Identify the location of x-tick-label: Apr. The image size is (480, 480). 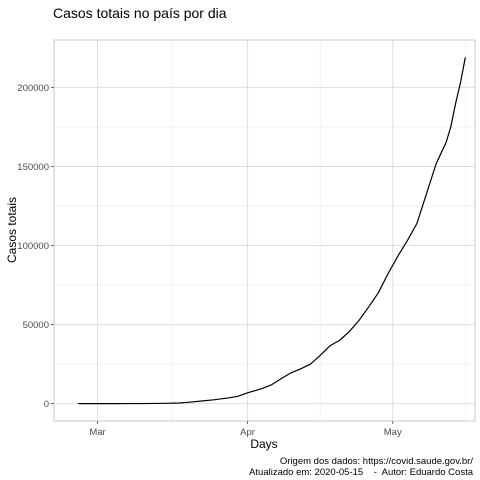
(247, 432).